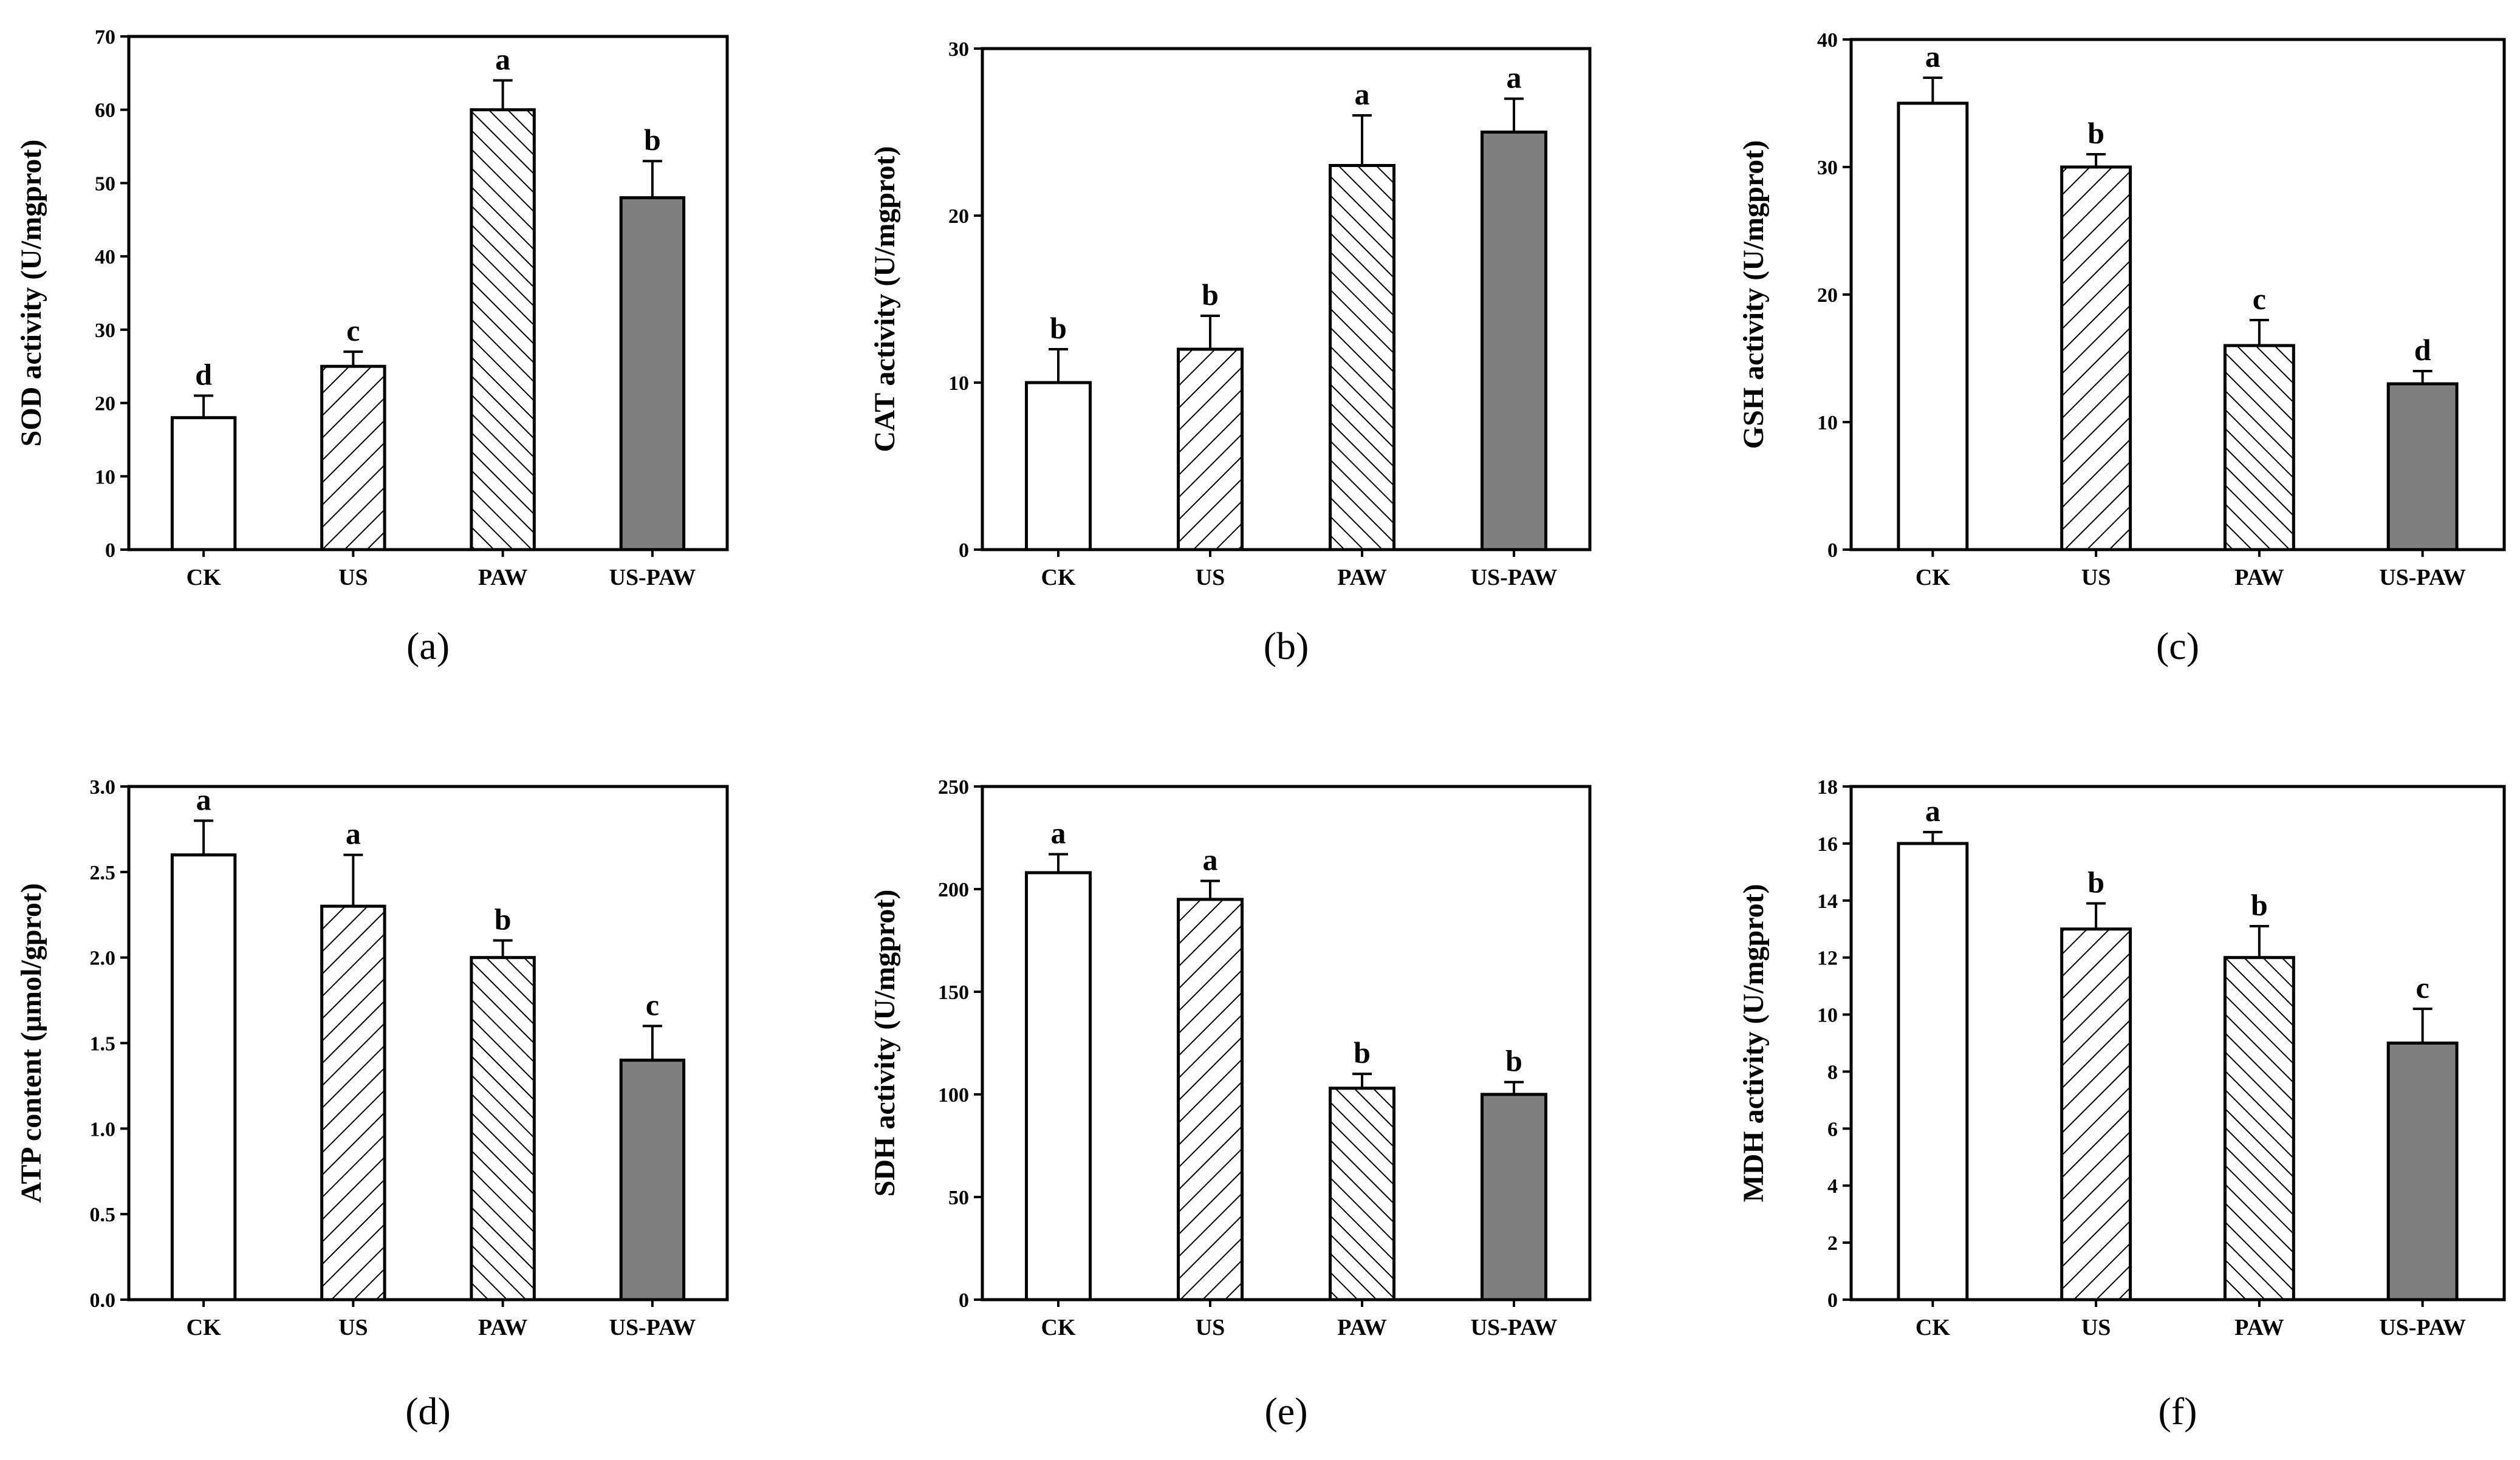 This screenshot has height=1460, width=2520. I want to click on y-axis-title: SDH activity (U/mgprot), so click(885, 1043).